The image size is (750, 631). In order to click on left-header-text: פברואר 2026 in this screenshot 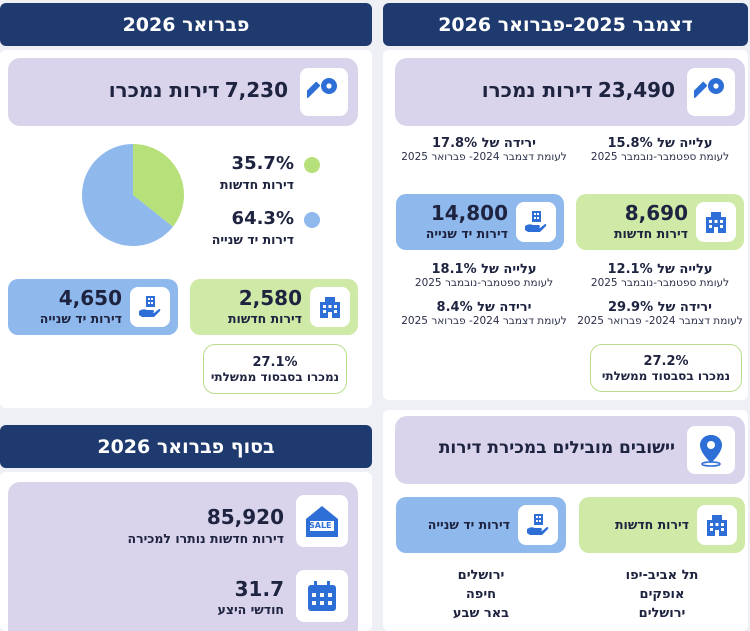, I will do `click(186, 24)`.